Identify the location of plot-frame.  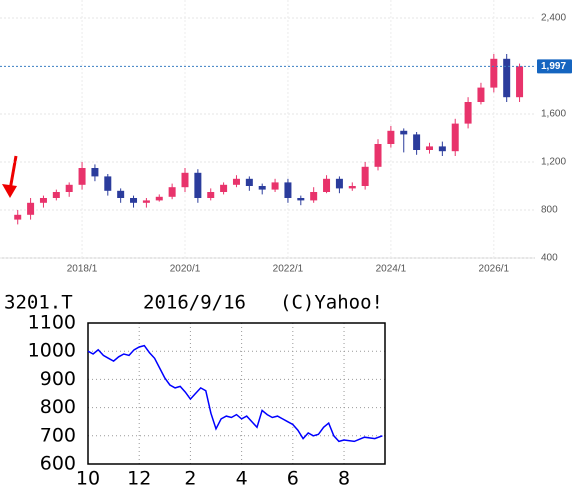
(236, 393).